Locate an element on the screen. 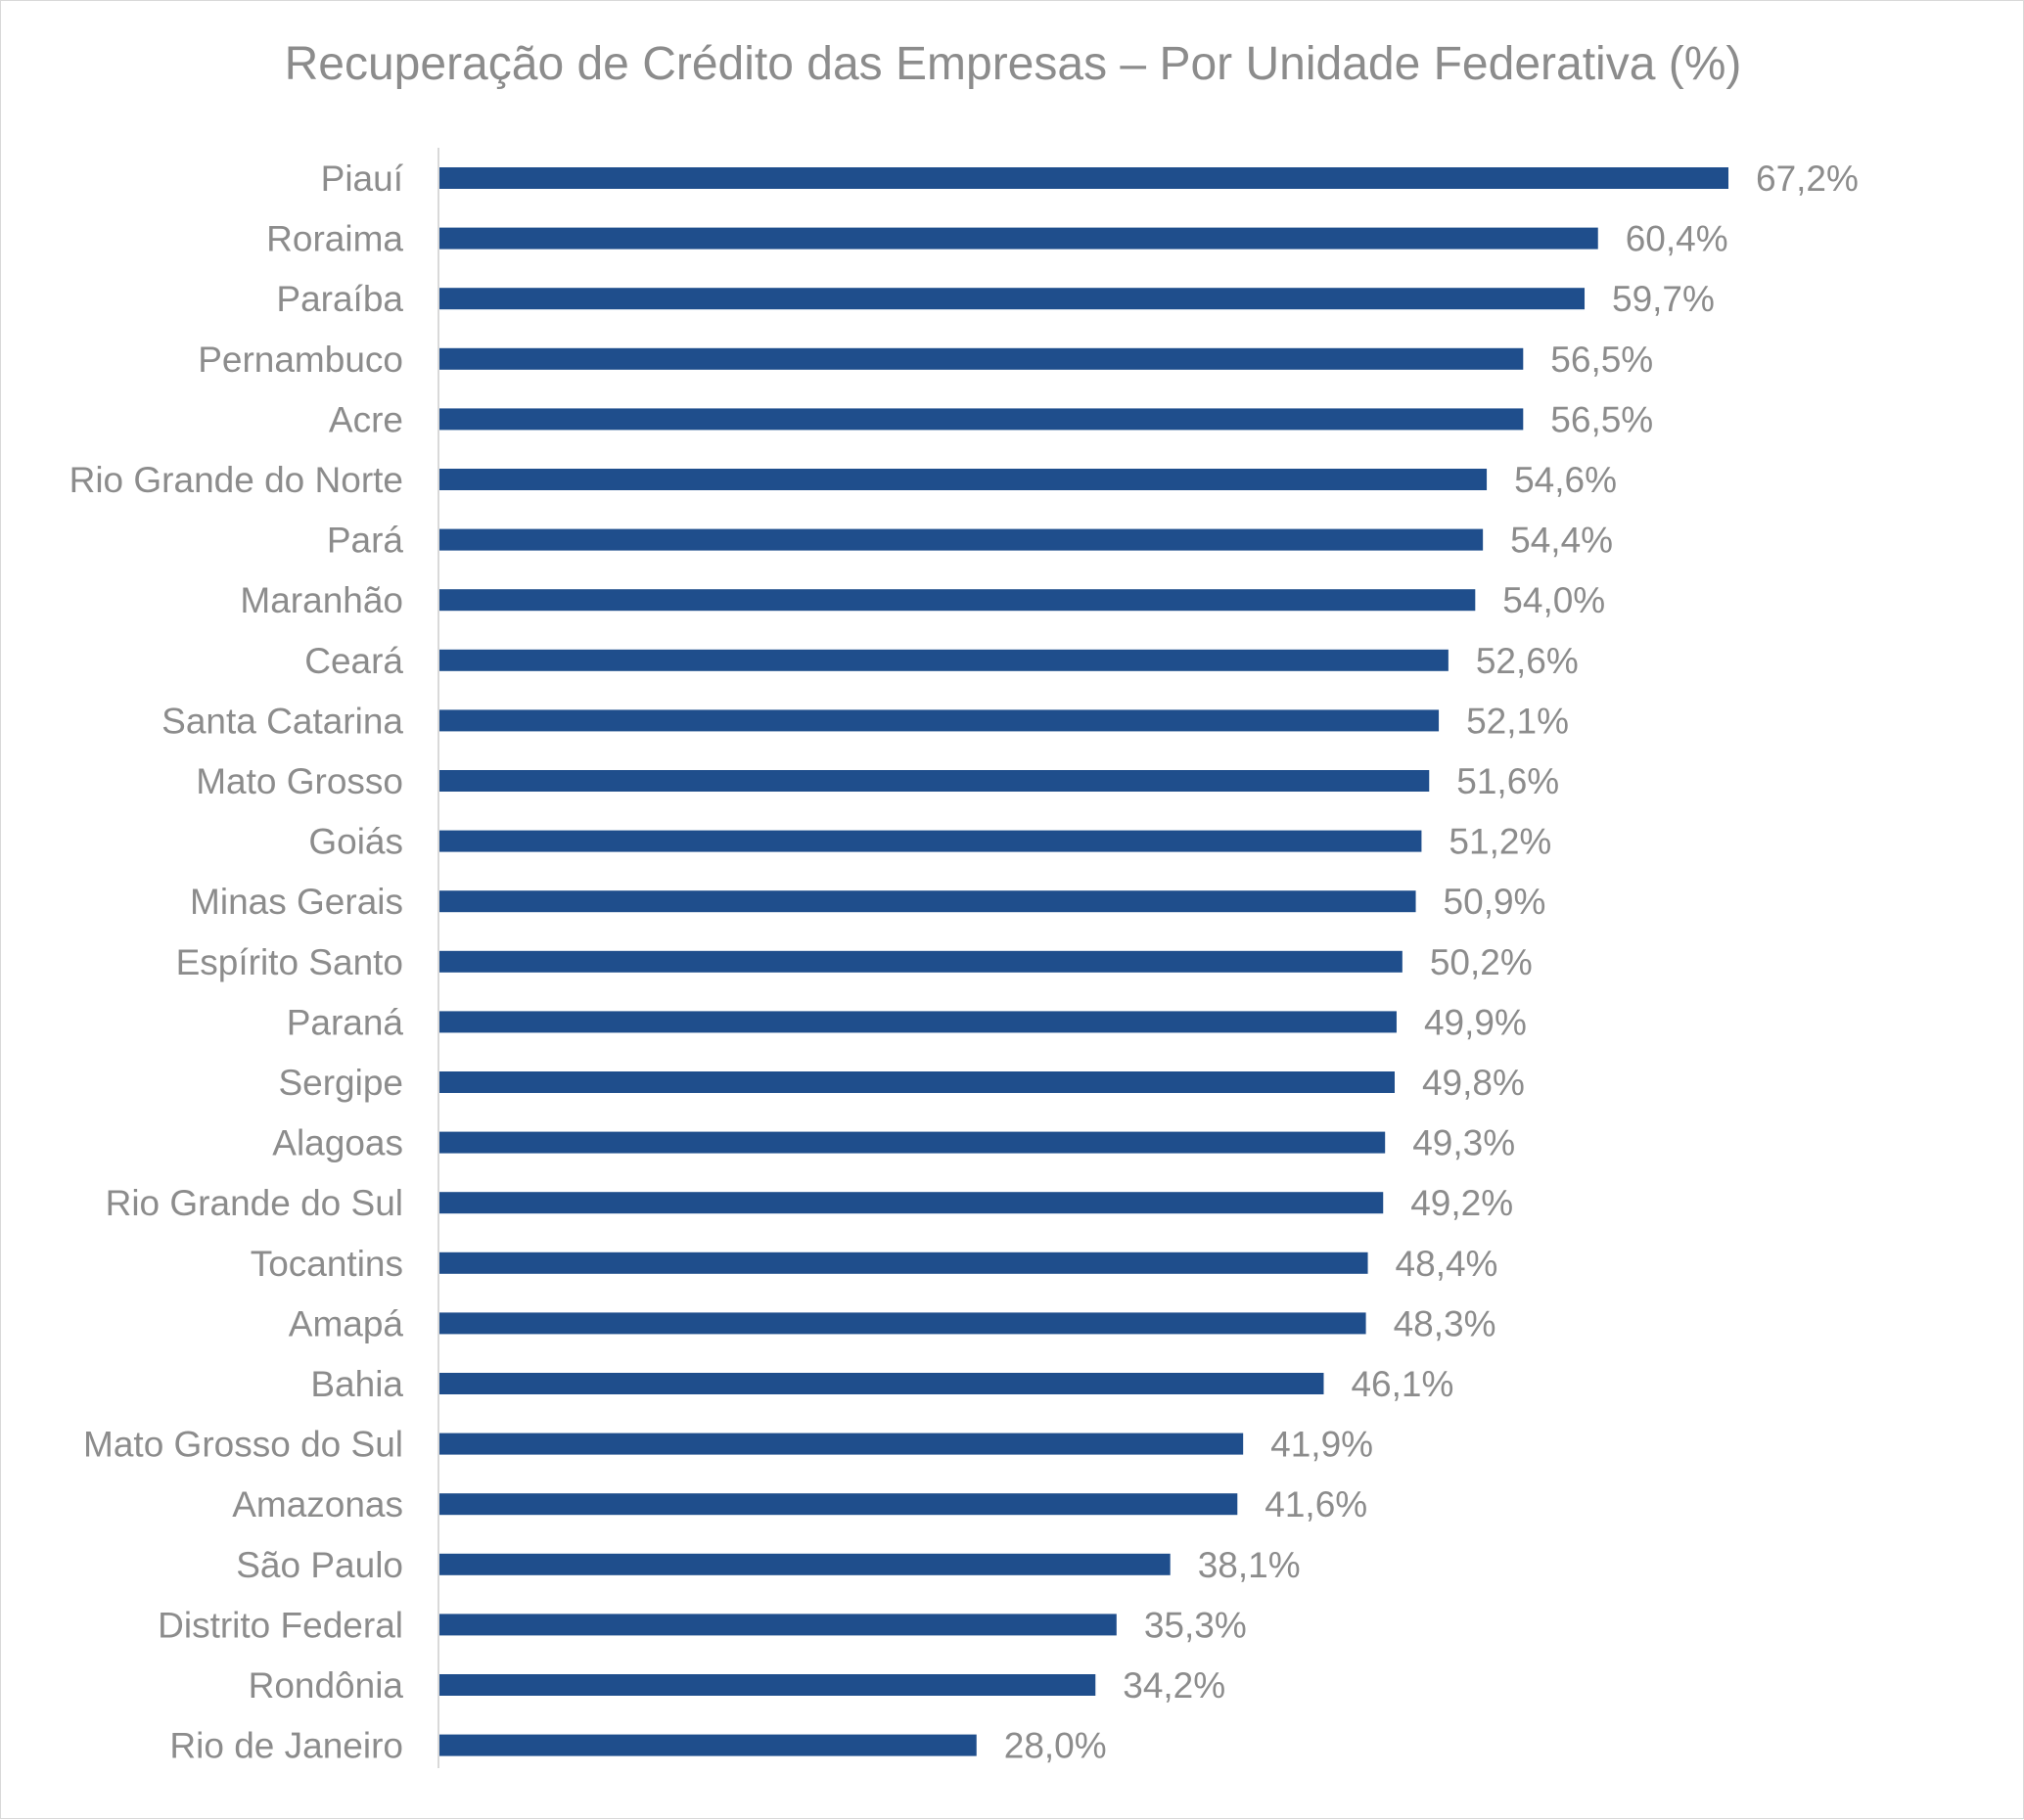 Image resolution: width=2024 pixels, height=1820 pixels. category-label: Alagoas is located at coordinates (338, 1143).